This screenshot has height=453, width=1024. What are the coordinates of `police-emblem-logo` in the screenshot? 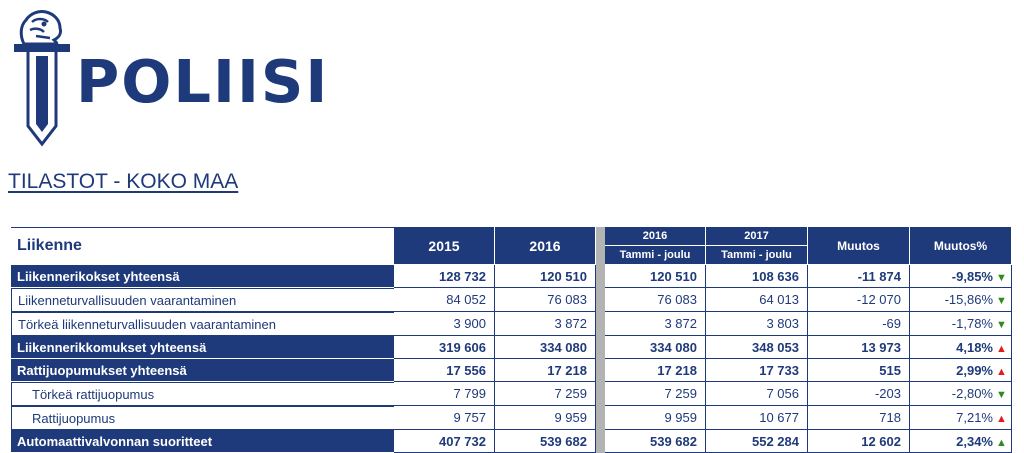 It's located at (42, 78).